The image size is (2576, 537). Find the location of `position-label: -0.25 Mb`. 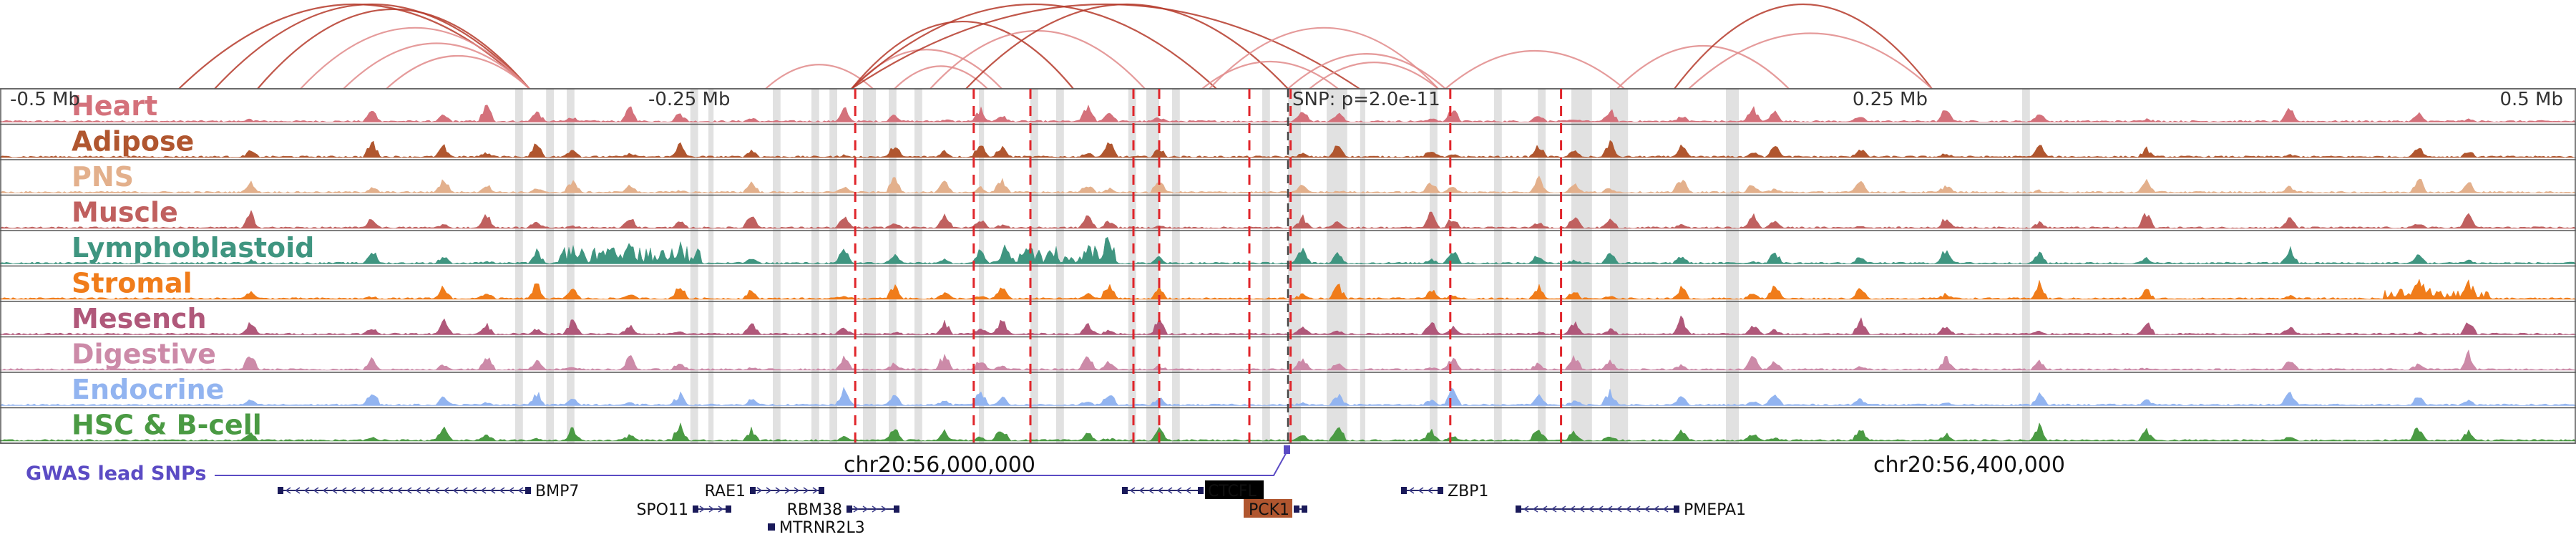

position-label: -0.25 Mb is located at coordinates (689, 99).